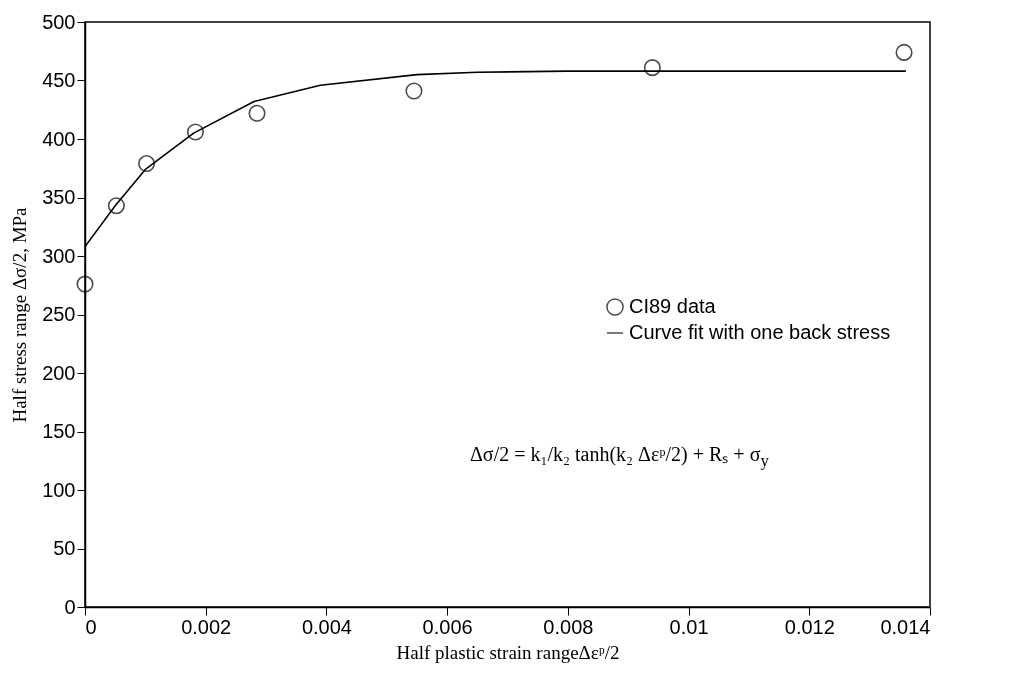 The image size is (1014, 686). Describe the element at coordinates (59, 372) in the screenshot. I see `y-tick-label: 200` at that location.